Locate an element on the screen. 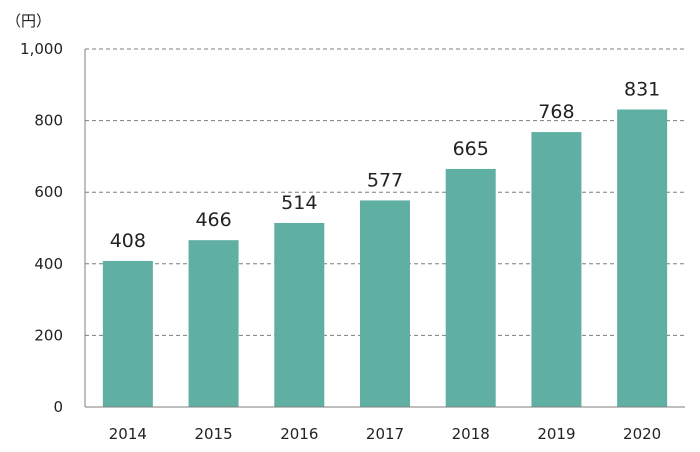  bar-2014 is located at coordinates (127, 333).